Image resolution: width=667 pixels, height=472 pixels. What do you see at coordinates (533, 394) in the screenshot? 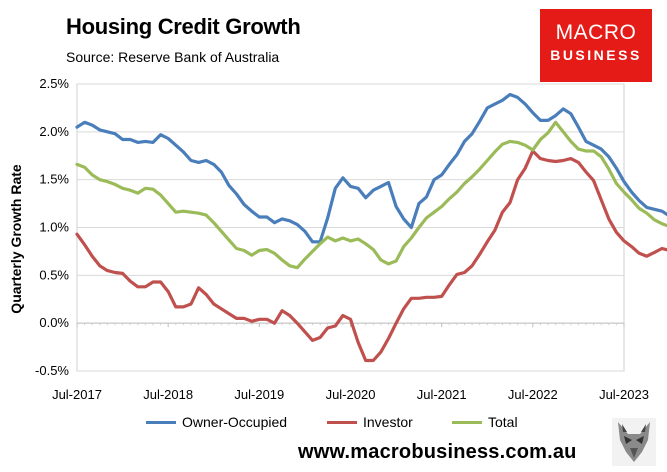
I see `x-tick-label: Jul-2022` at bounding box center [533, 394].